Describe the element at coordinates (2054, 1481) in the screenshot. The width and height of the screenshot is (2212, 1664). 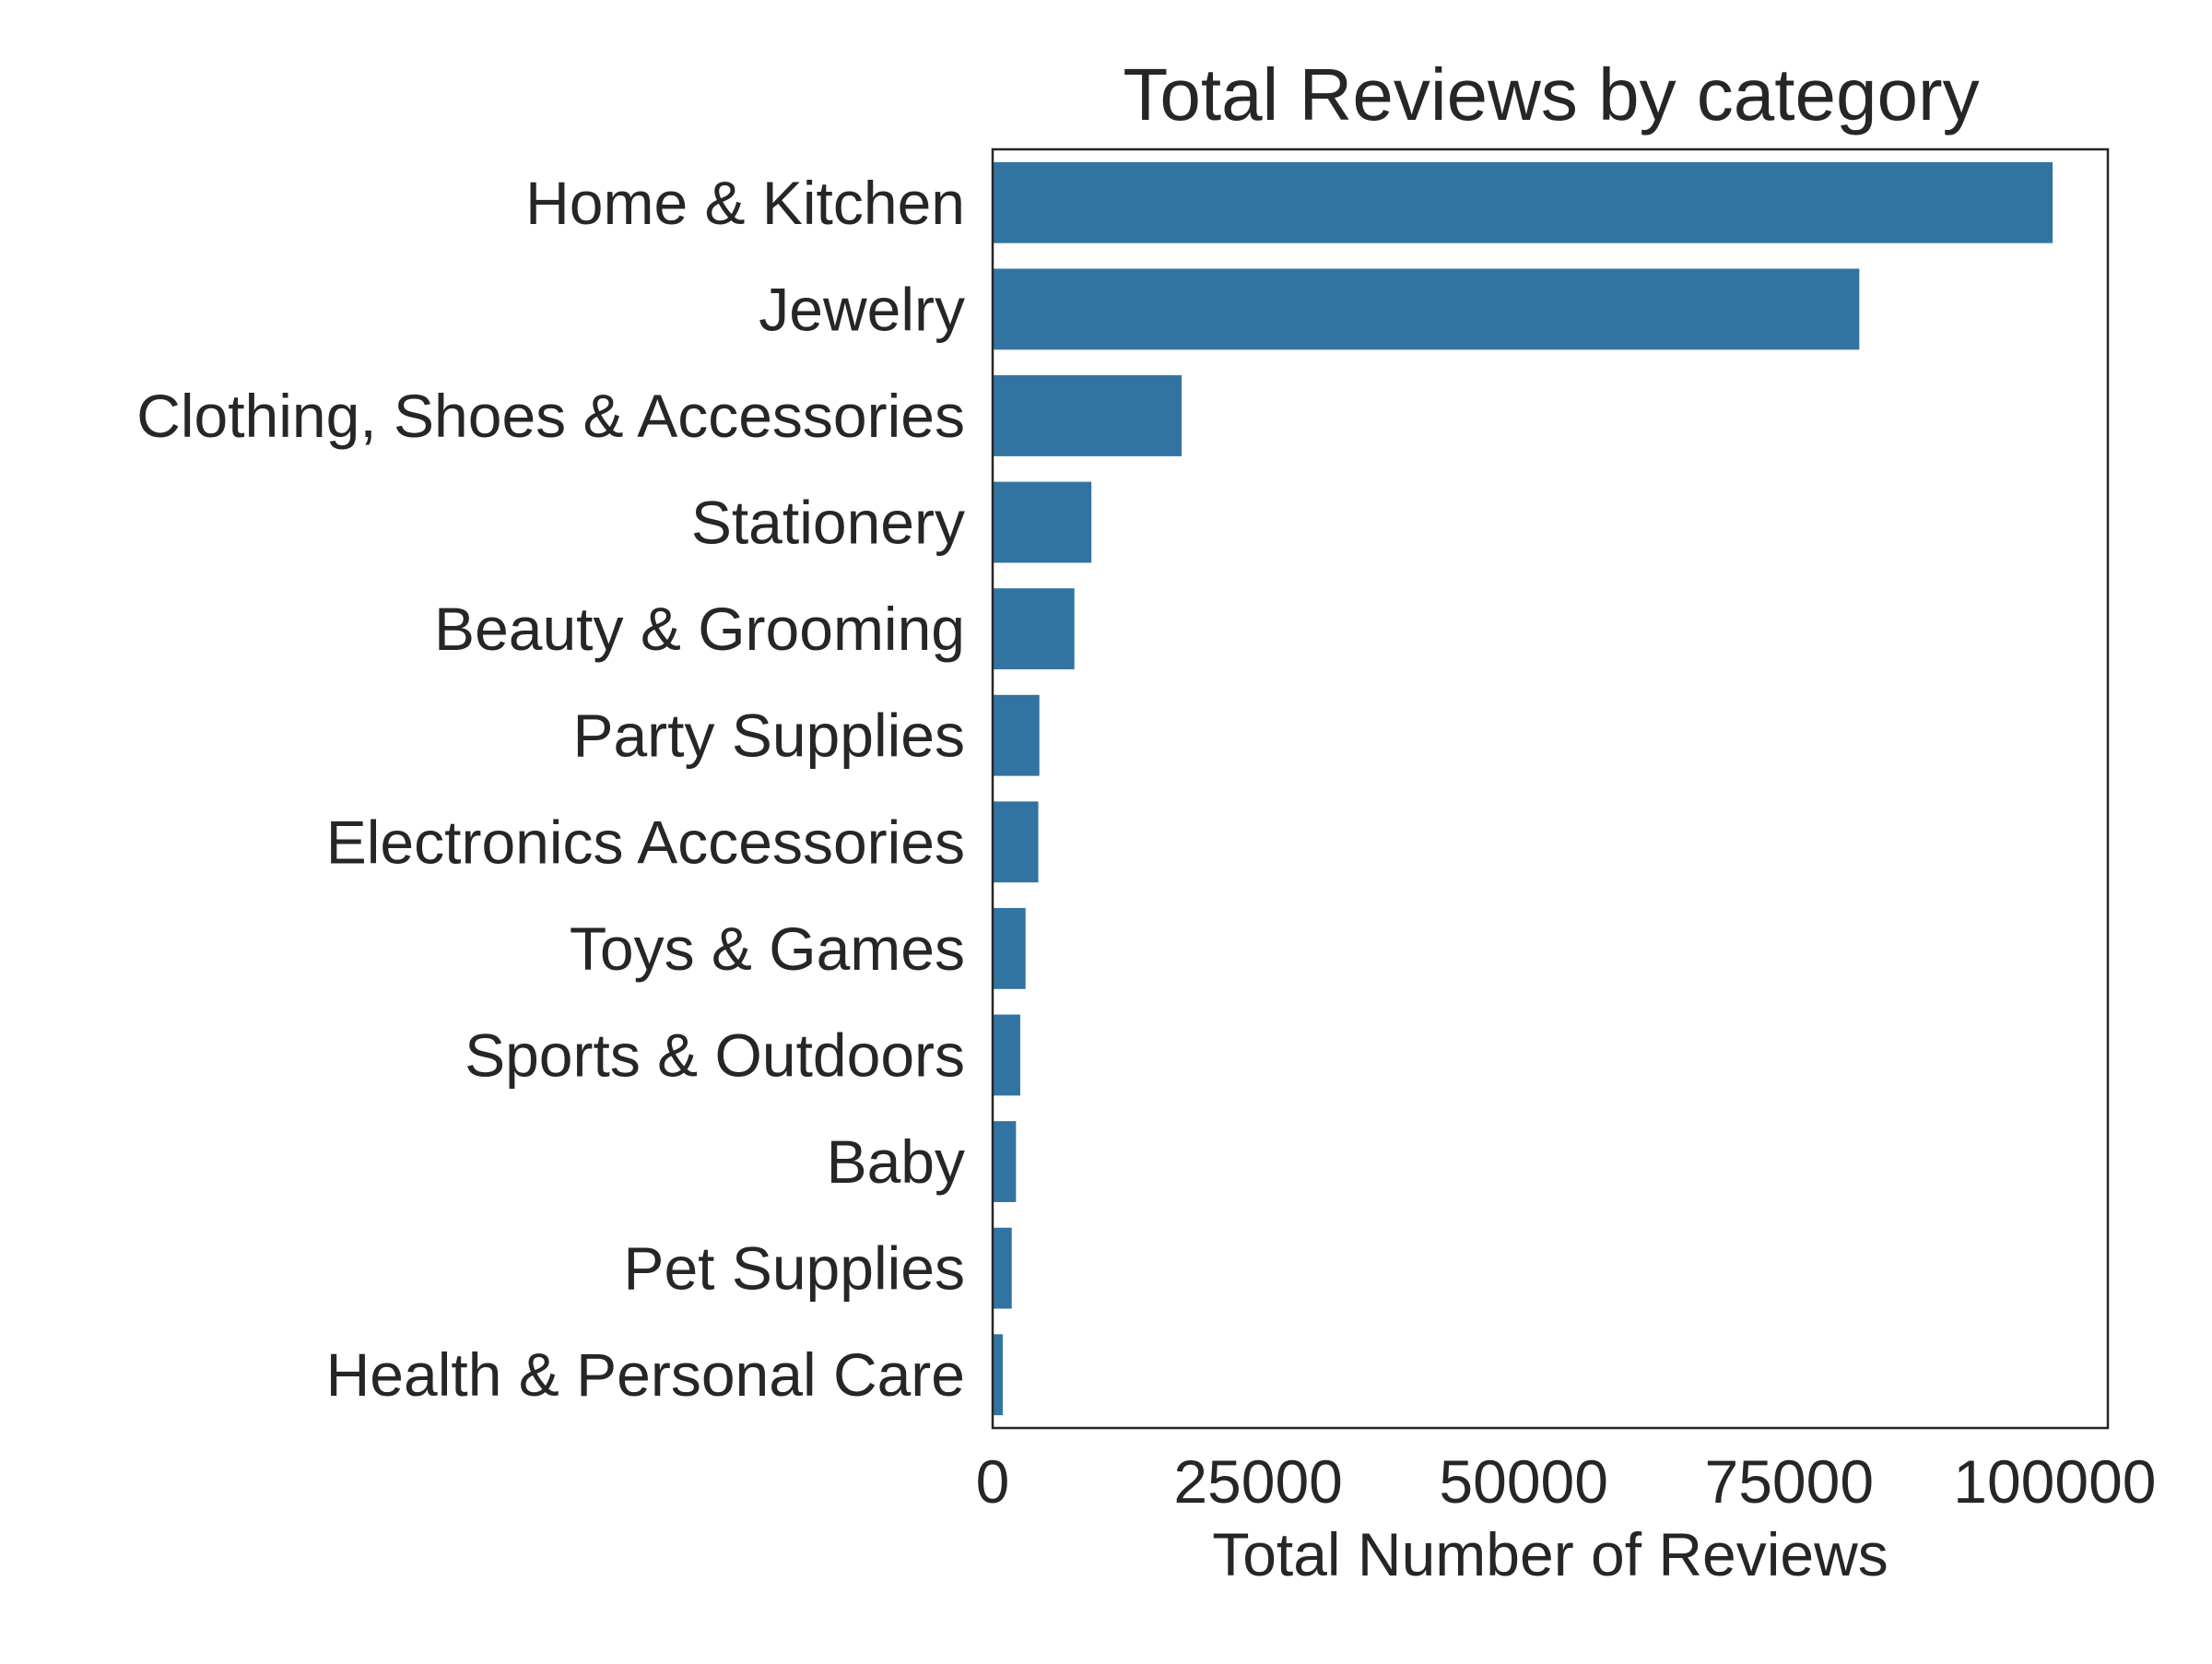
I see `x-tick-label: 100000` at that location.